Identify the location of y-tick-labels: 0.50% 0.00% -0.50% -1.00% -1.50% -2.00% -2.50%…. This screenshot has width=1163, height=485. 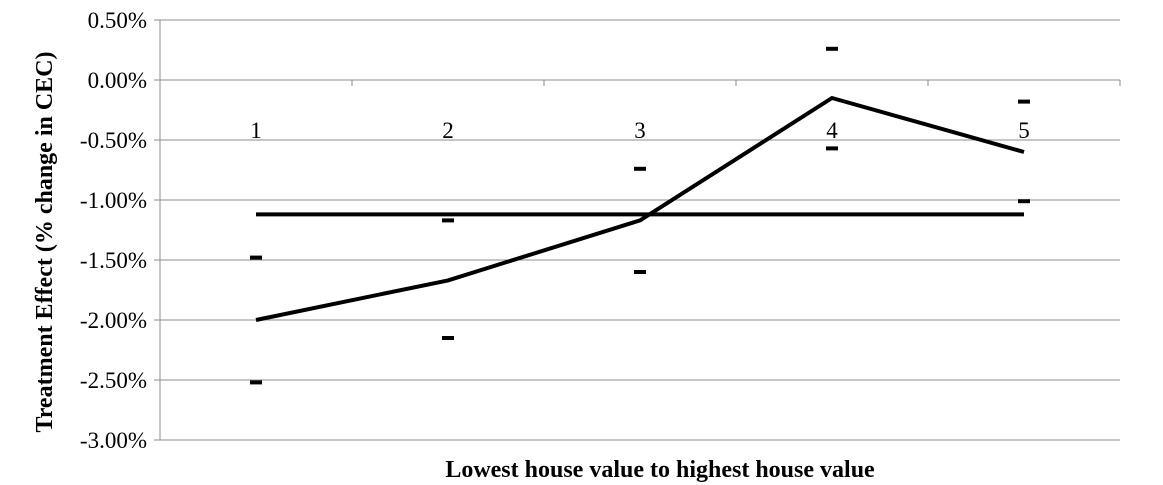
(113, 230).